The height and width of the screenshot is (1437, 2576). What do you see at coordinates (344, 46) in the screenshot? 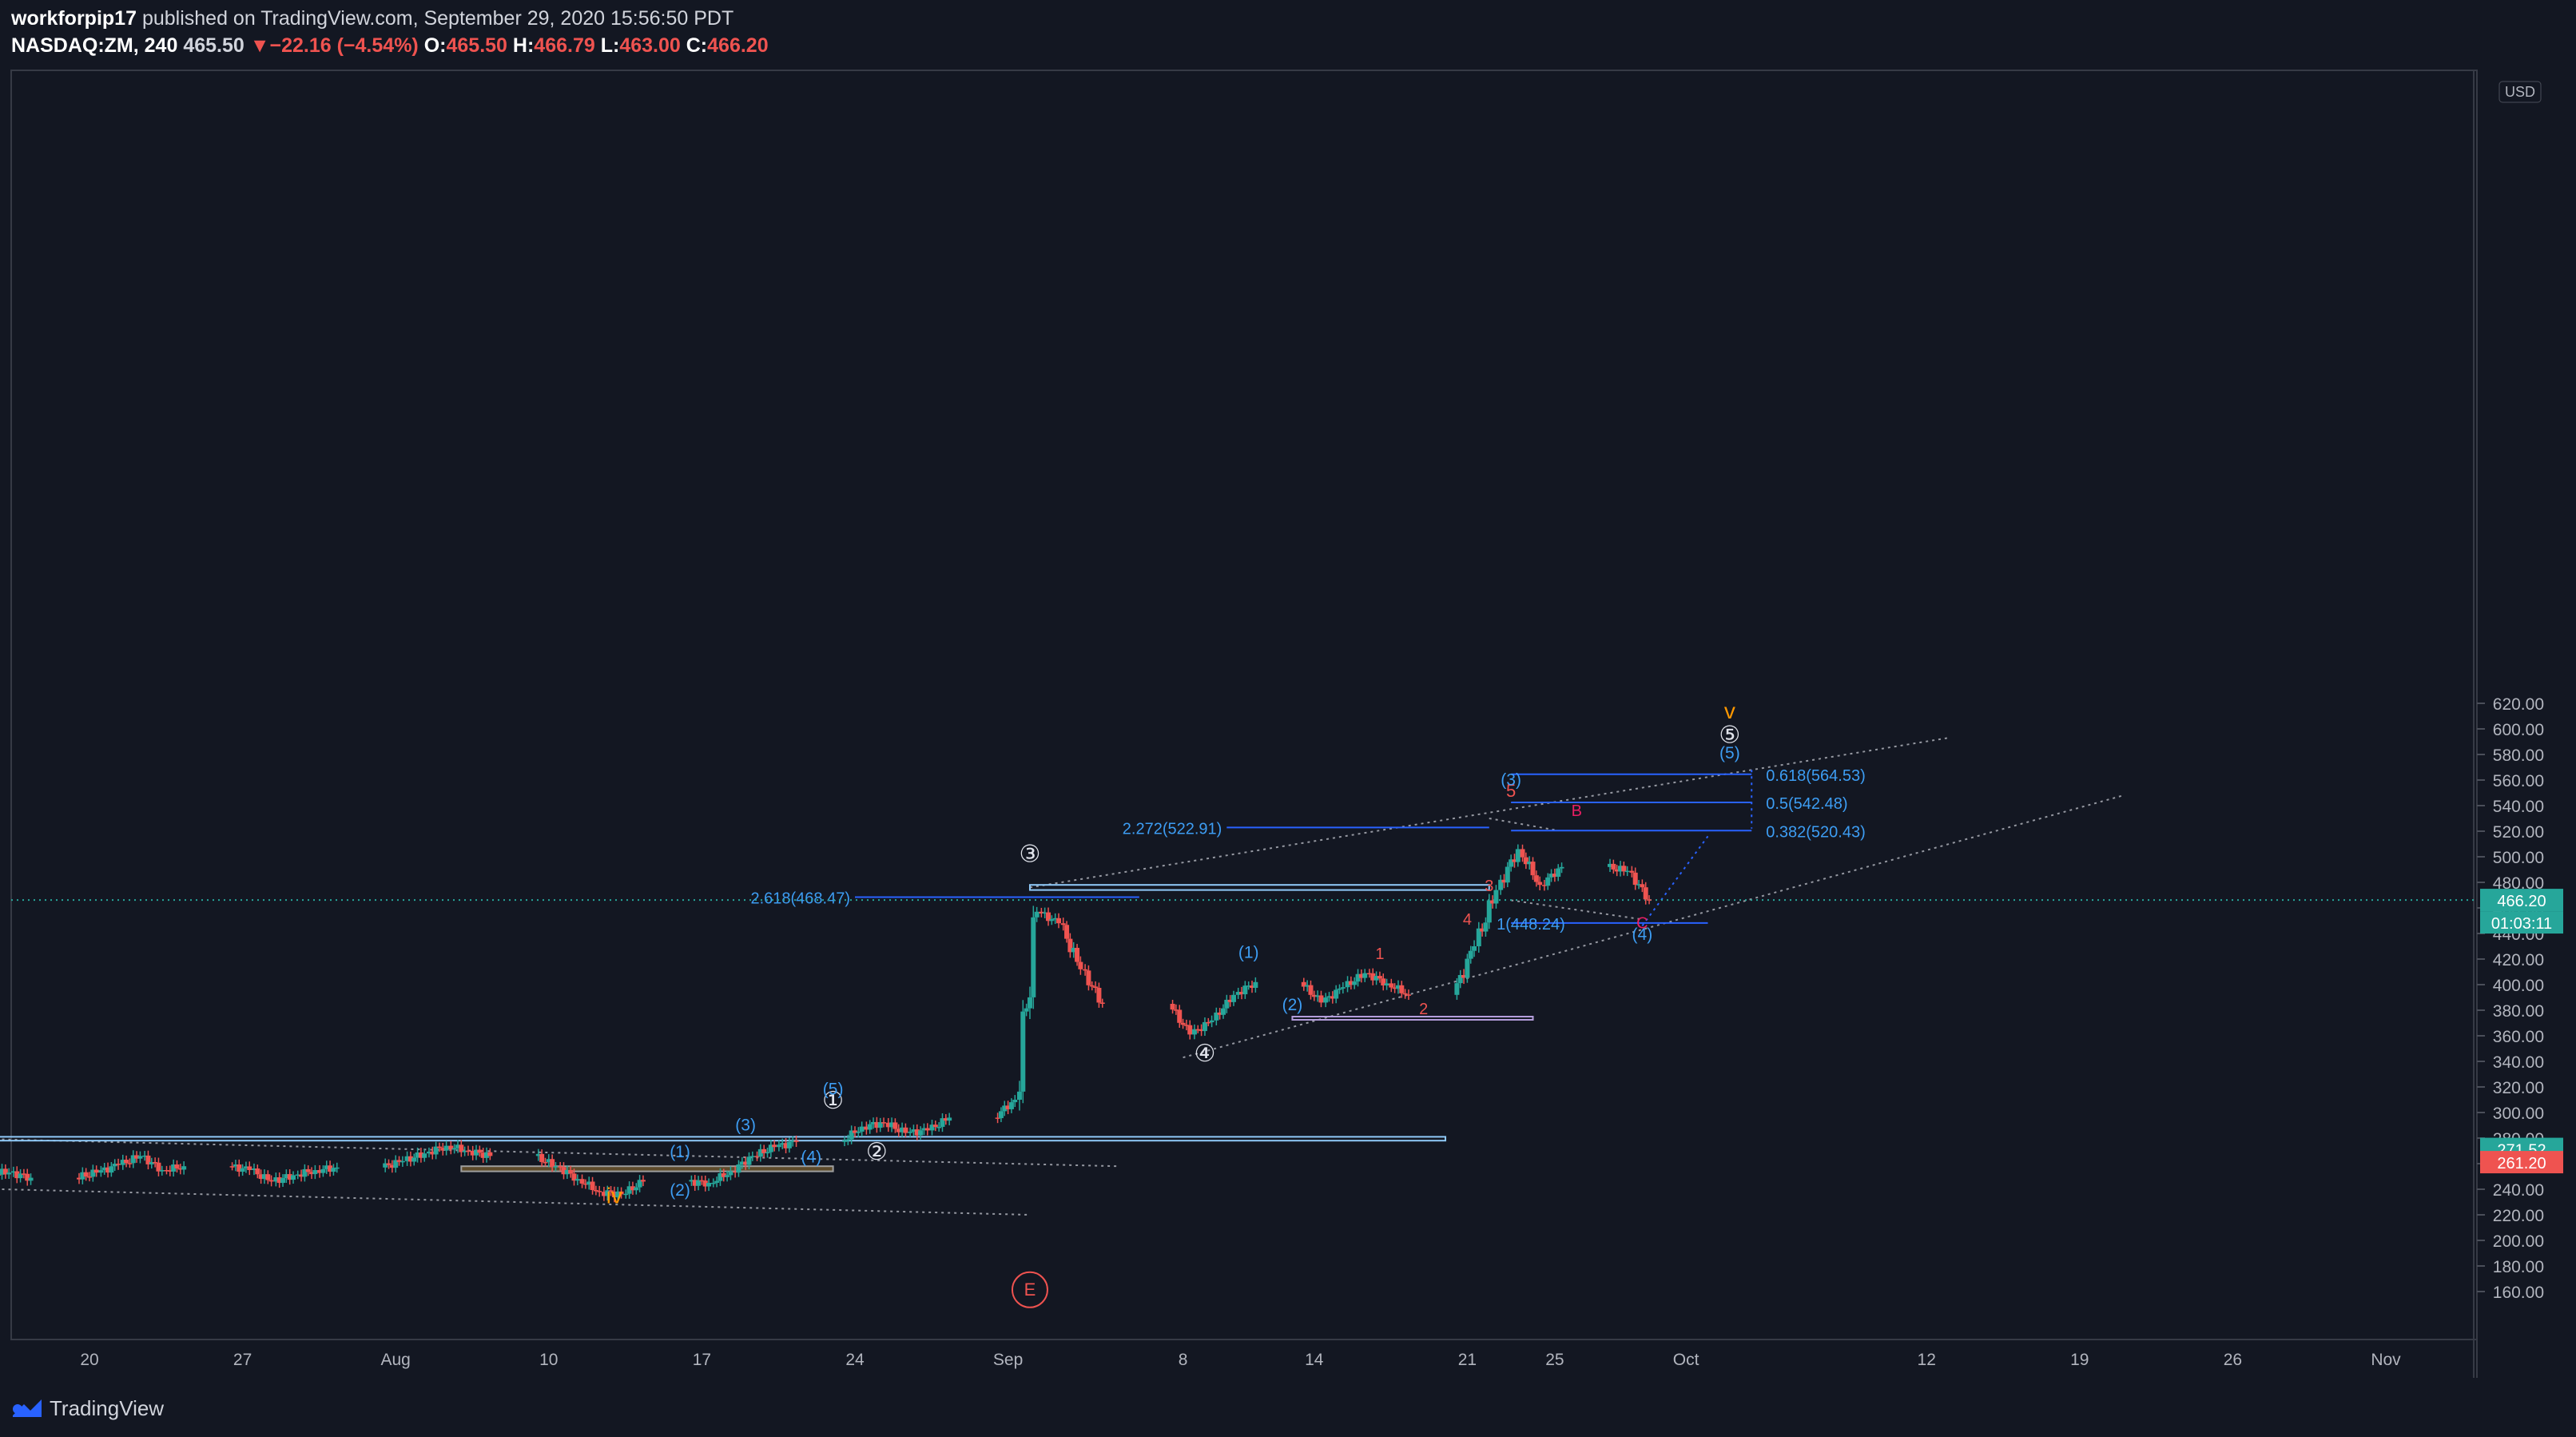
I see `price-change: −22.16 (−4.54%)` at bounding box center [344, 46].